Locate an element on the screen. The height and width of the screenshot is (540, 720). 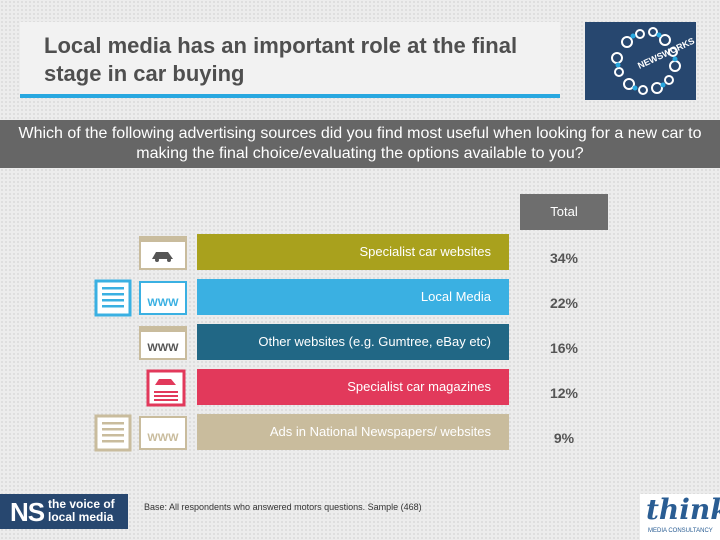
title-panel is located at coordinates (290, 58).